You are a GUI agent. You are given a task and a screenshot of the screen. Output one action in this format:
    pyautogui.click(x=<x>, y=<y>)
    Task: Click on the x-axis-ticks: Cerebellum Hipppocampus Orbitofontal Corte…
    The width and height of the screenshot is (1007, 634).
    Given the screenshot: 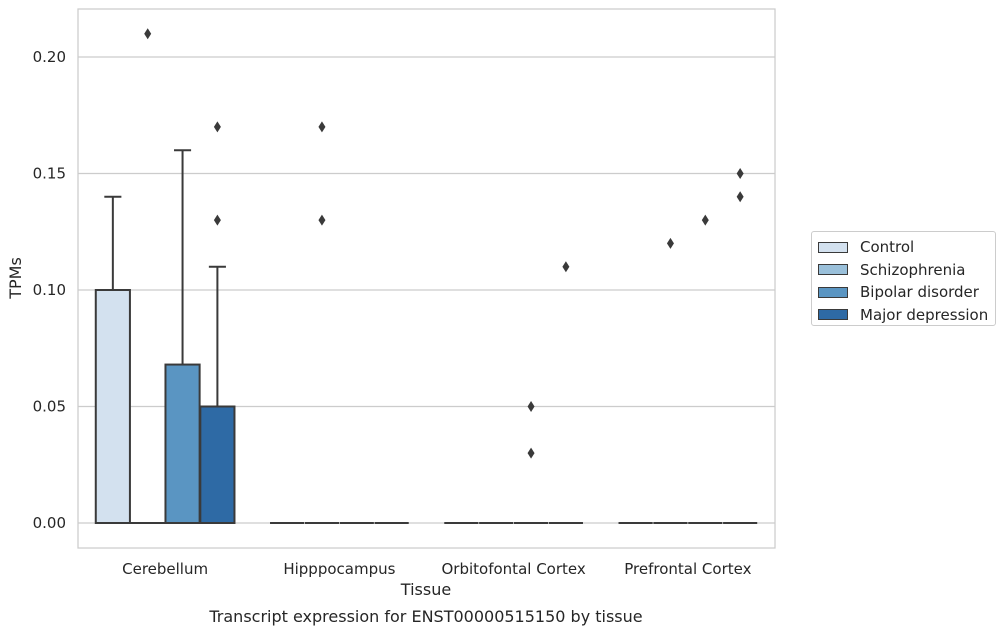 What is the action you would take?
    pyautogui.click(x=436, y=569)
    